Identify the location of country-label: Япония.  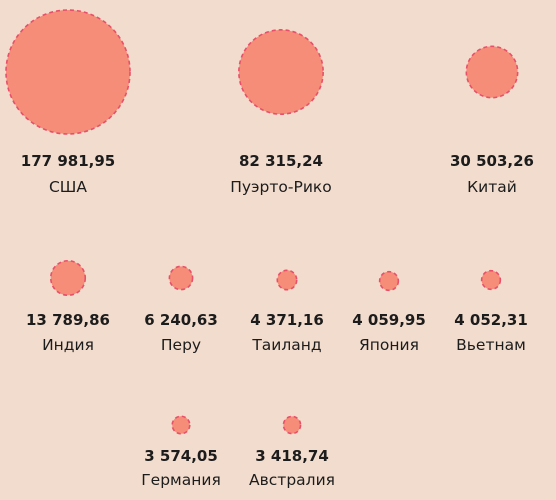
(389, 345).